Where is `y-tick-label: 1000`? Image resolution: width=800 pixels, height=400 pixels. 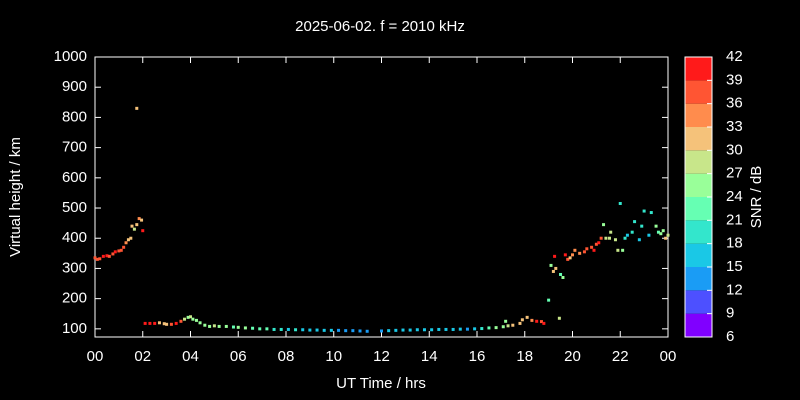 y-tick-label: 1000 is located at coordinates (70, 56).